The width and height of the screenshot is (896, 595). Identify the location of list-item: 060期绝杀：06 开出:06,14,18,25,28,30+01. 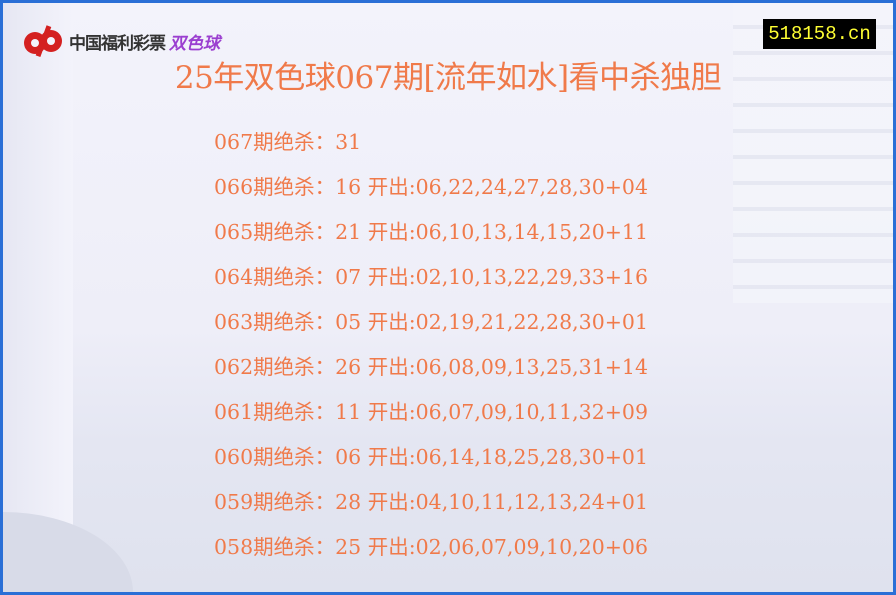
(431, 457).